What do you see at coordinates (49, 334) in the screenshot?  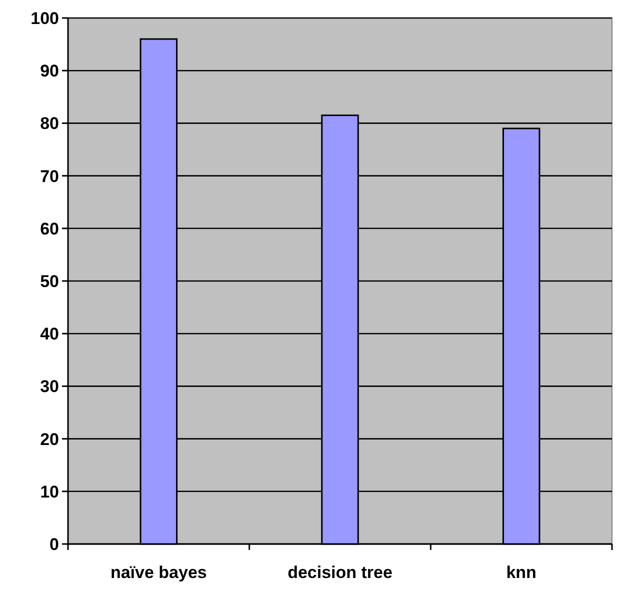 I see `y-tick-label: 40` at bounding box center [49, 334].